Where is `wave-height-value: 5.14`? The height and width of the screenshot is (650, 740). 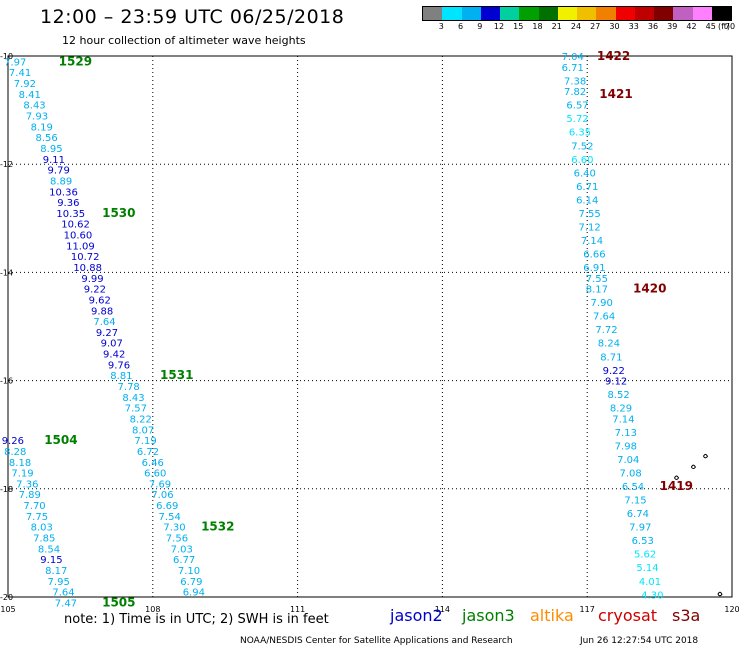
wave-height-value: 5.14 is located at coordinates (647, 568).